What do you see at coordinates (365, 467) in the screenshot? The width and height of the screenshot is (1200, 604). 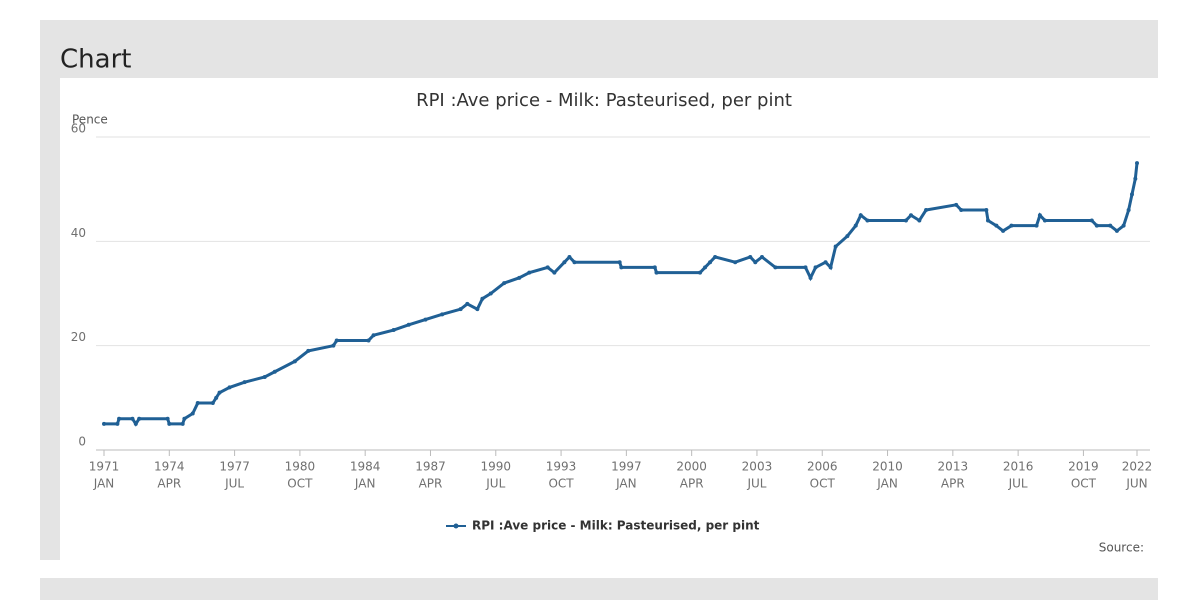 I see `x-tick-label: 1984` at bounding box center [365, 467].